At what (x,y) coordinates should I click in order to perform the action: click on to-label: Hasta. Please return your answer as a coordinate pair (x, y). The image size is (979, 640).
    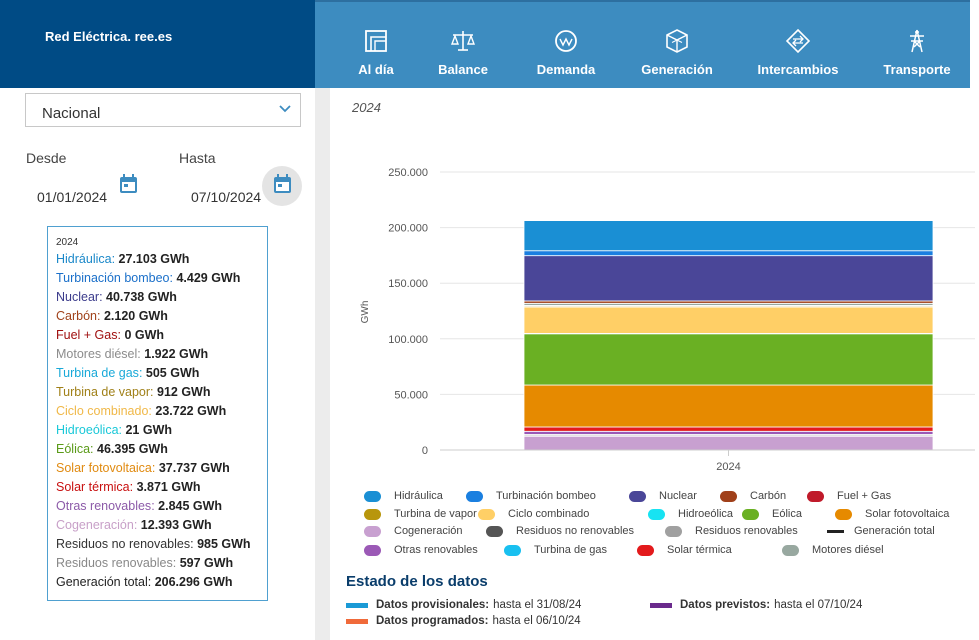
    Looking at the image, I should click on (197, 158).